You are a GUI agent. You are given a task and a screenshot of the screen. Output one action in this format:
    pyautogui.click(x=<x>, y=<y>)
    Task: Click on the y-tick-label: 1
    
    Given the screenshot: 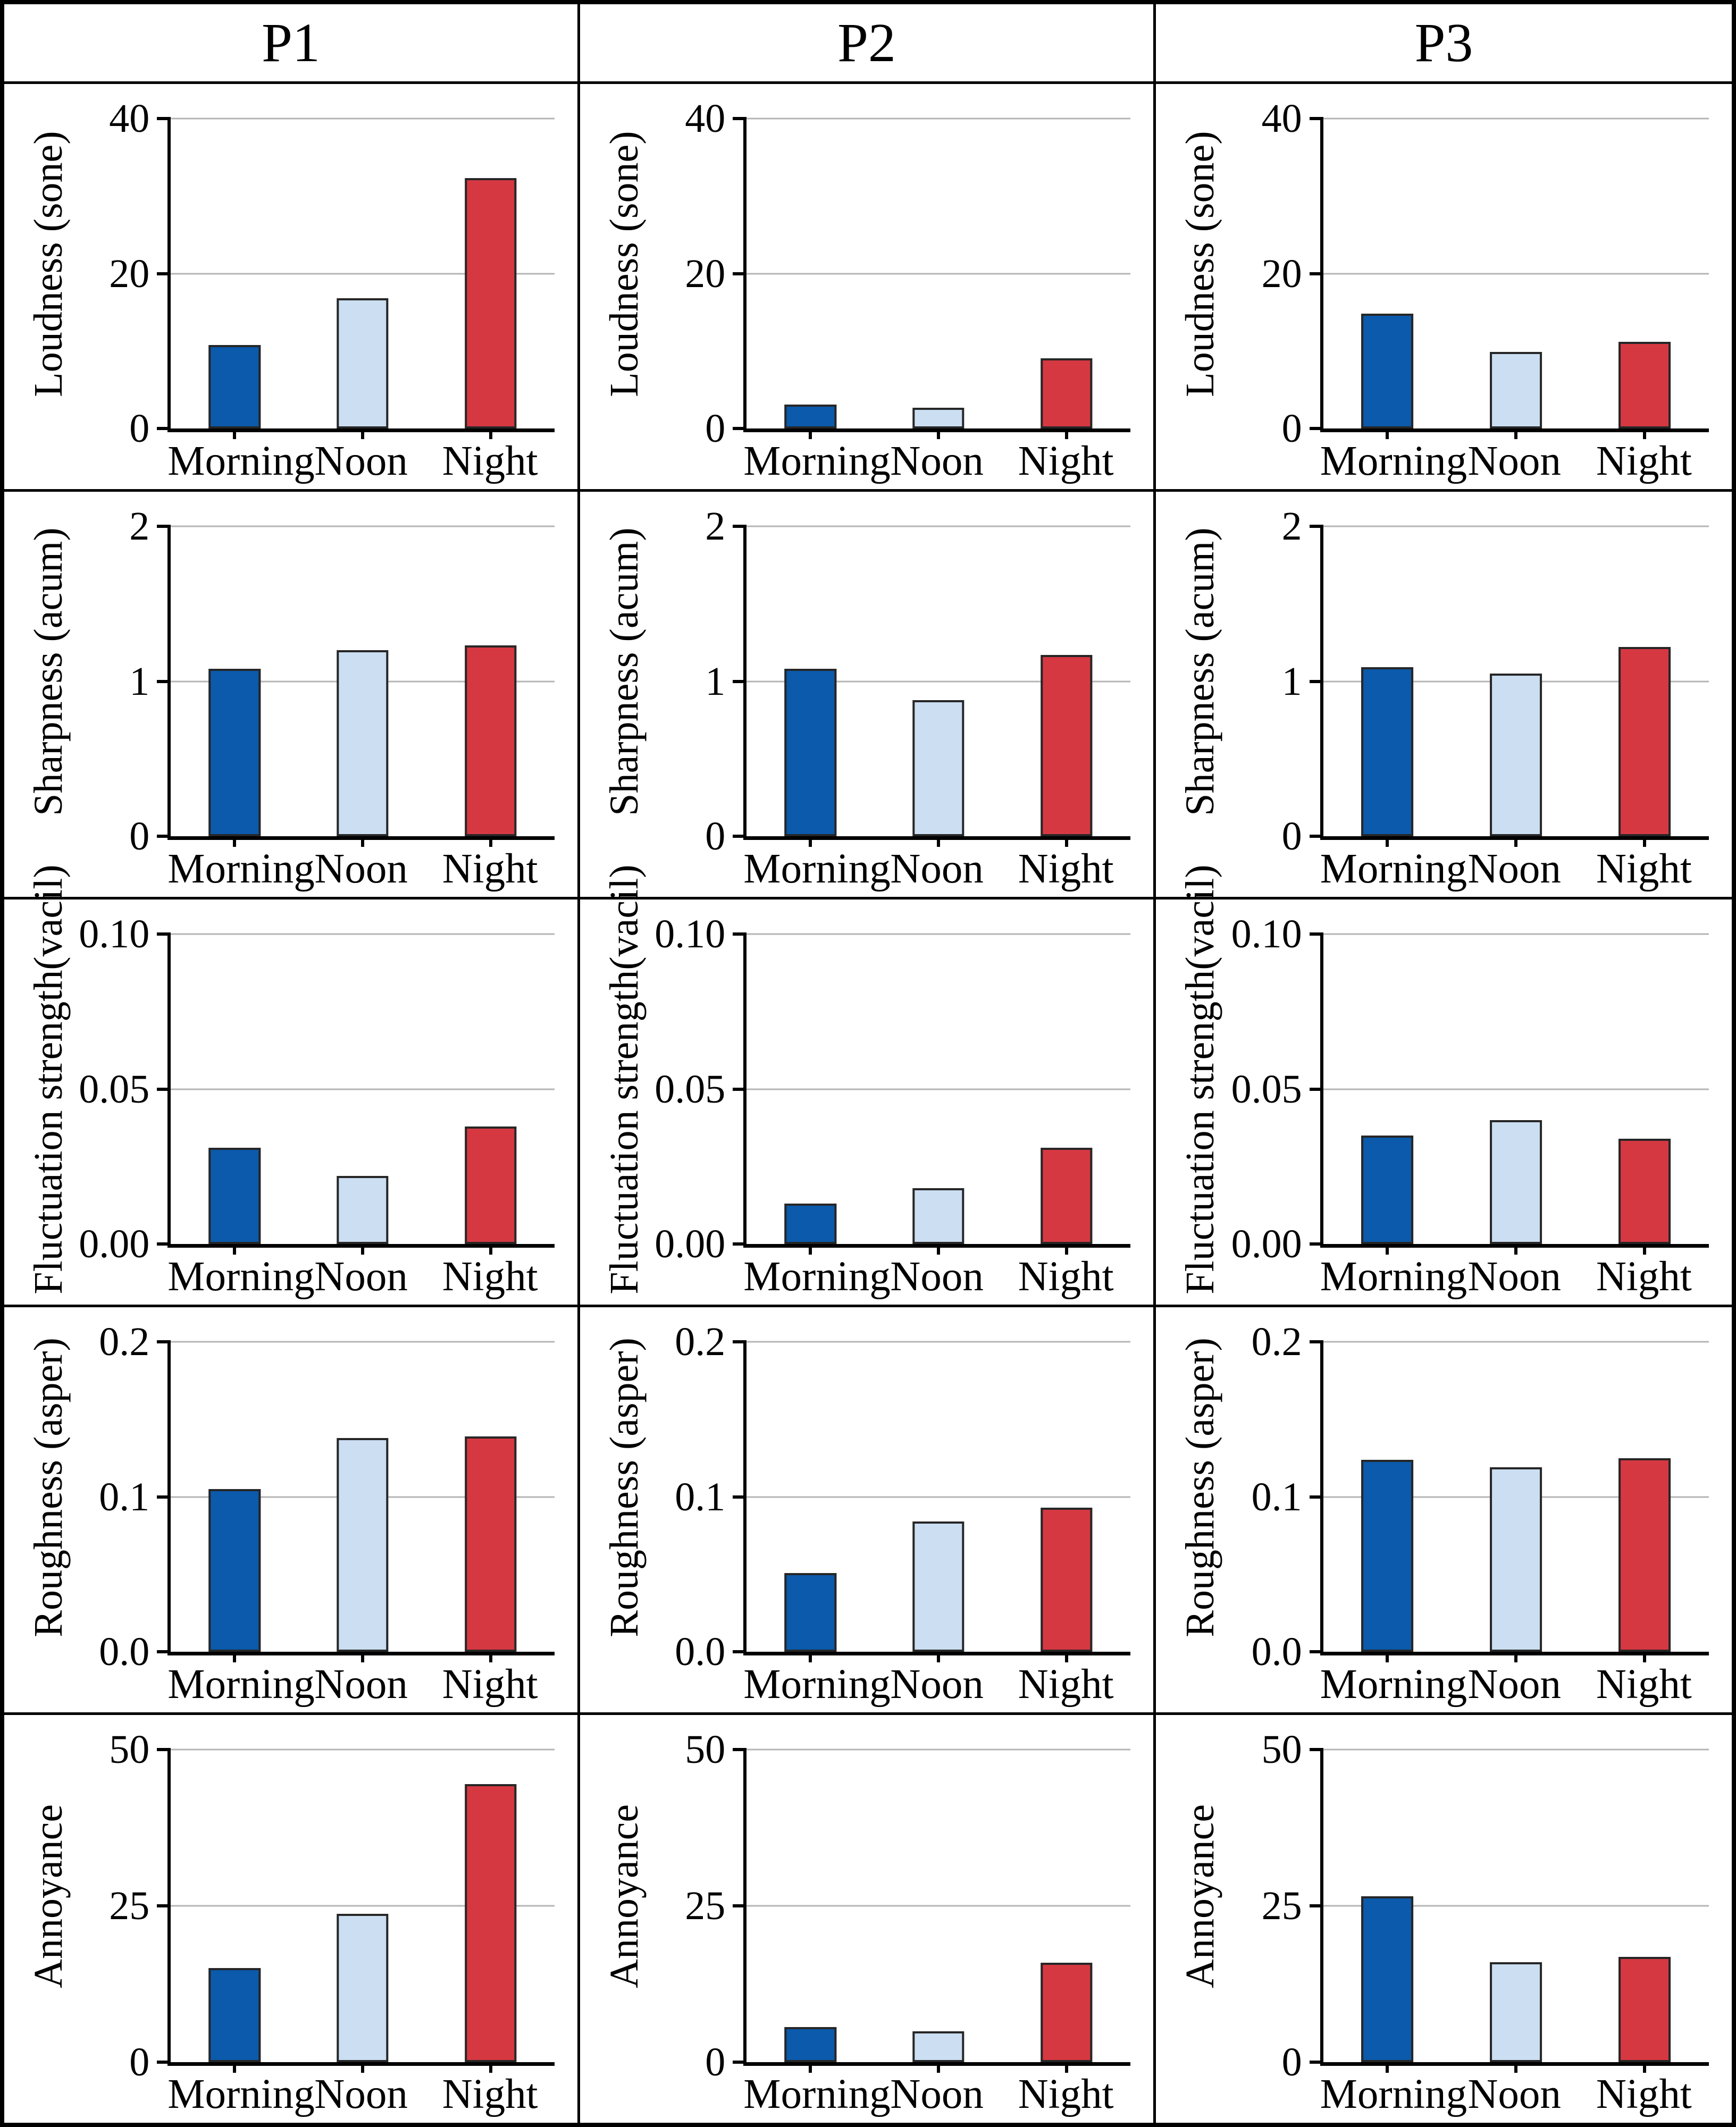 What is the action you would take?
    pyautogui.click(x=139, y=682)
    